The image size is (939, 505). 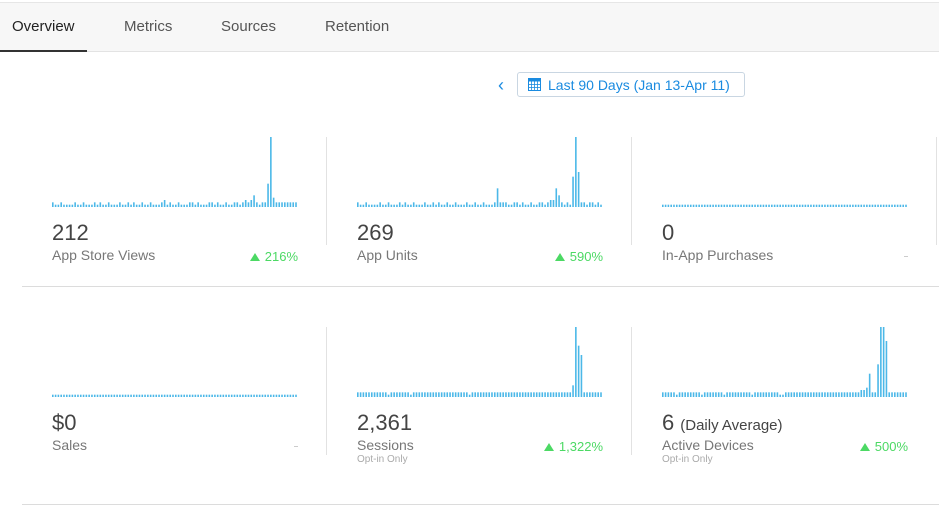 I want to click on trend-up-icon, so click(x=254, y=256).